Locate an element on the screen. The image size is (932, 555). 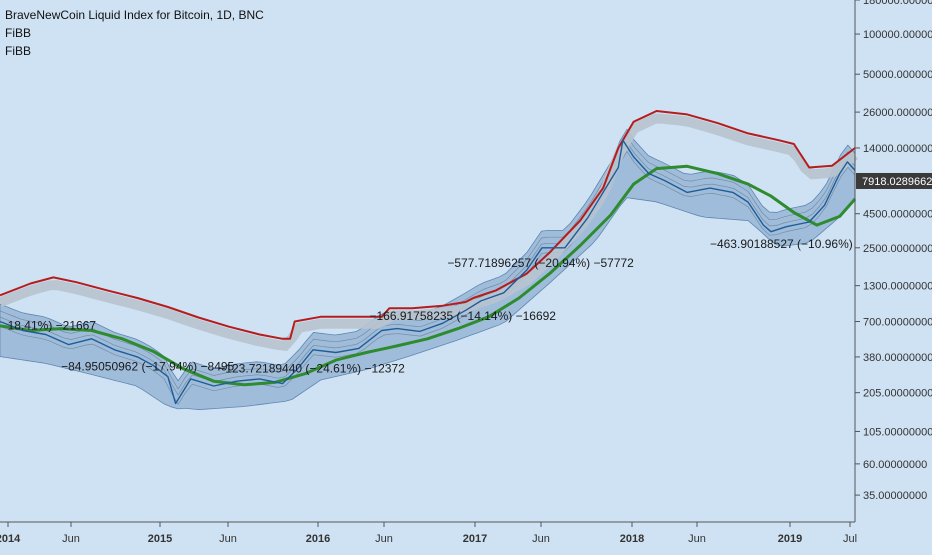
x-tick-label-2: Jun is located at coordinates (71, 539).